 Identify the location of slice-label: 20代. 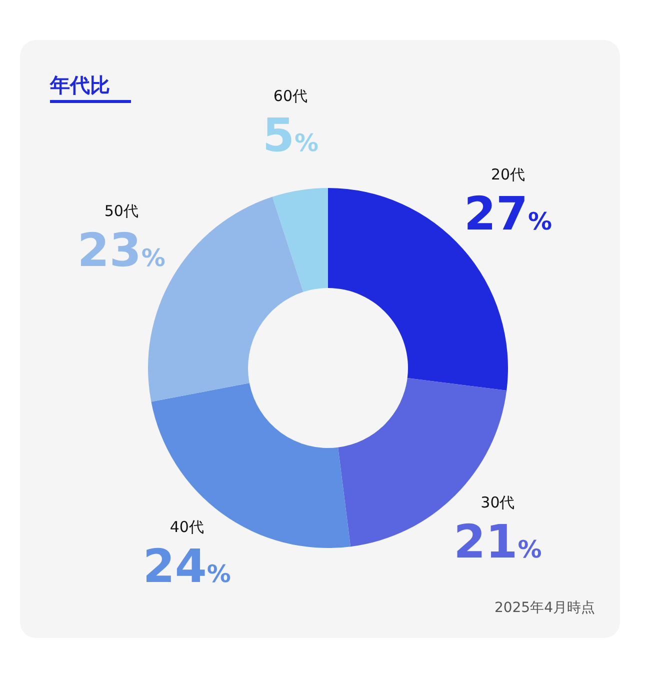
(508, 174).